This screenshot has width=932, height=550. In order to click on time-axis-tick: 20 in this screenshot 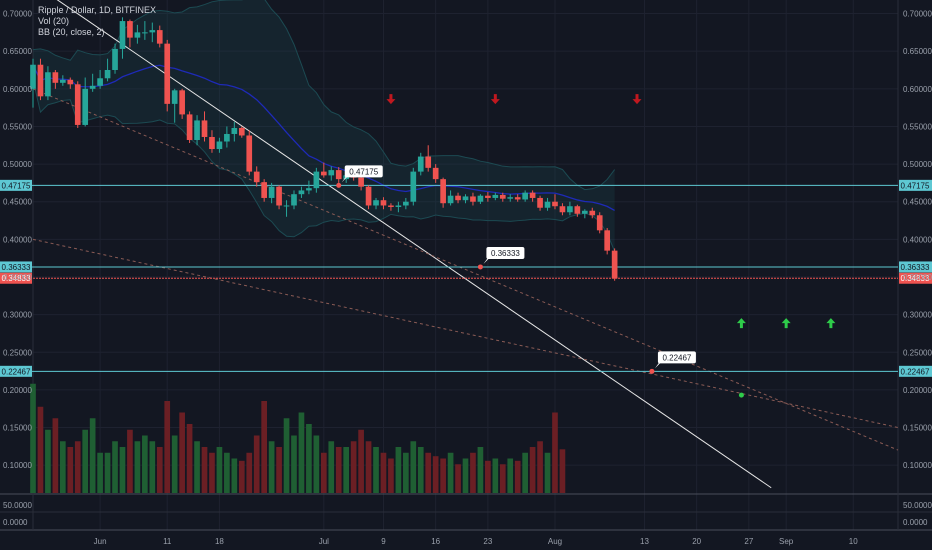, I will do `click(696, 541)`.